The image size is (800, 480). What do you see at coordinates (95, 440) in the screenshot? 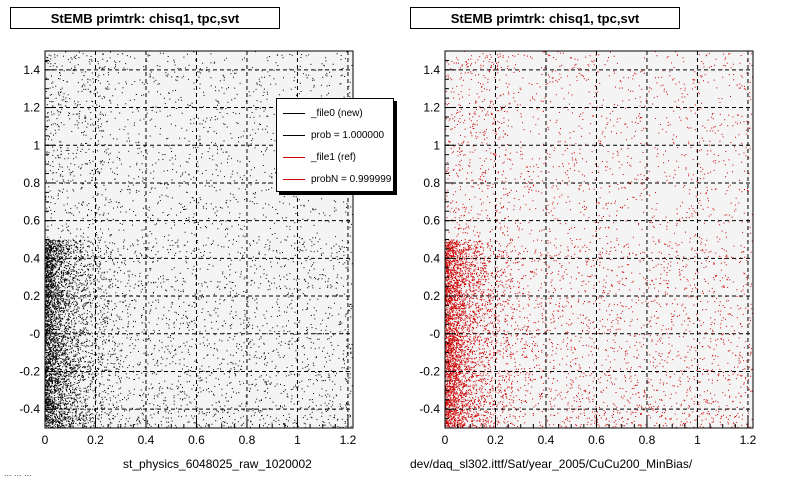
I see `left-x-tick-label-1: 0.2` at bounding box center [95, 440].